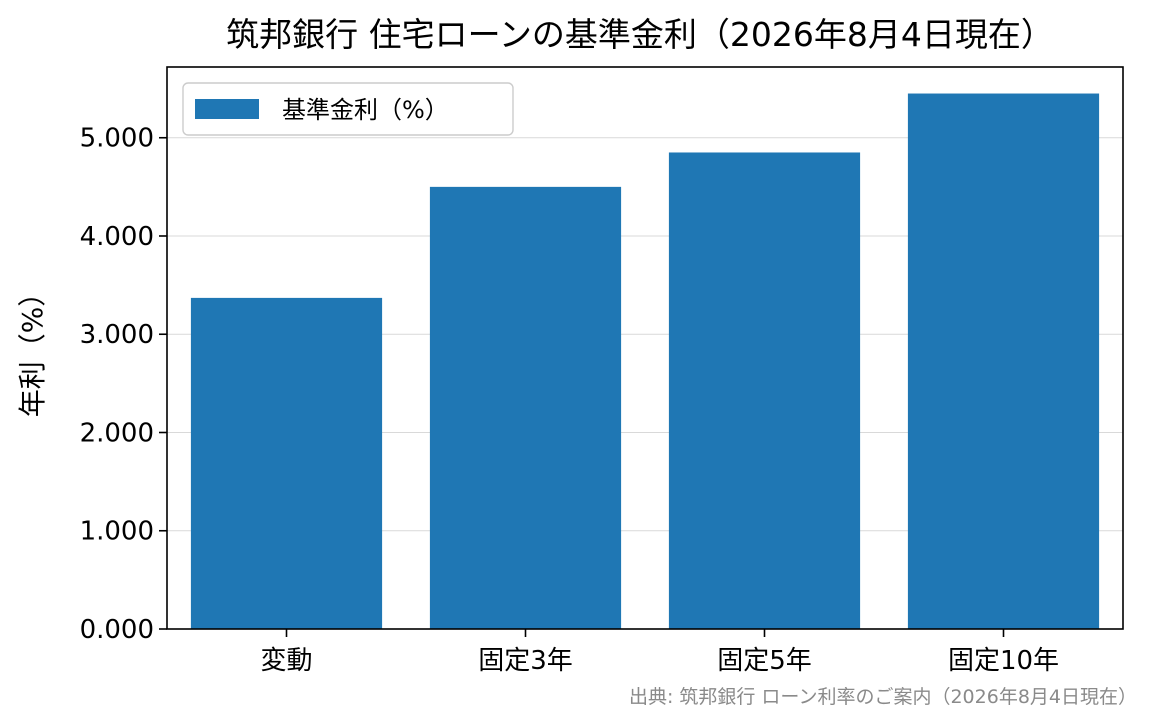 The width and height of the screenshot is (1165, 725). What do you see at coordinates (123, 384) in the screenshot?
I see `y-axis: 0.000 1.000 2.000 3.000 4.000 5.000` at bounding box center [123, 384].